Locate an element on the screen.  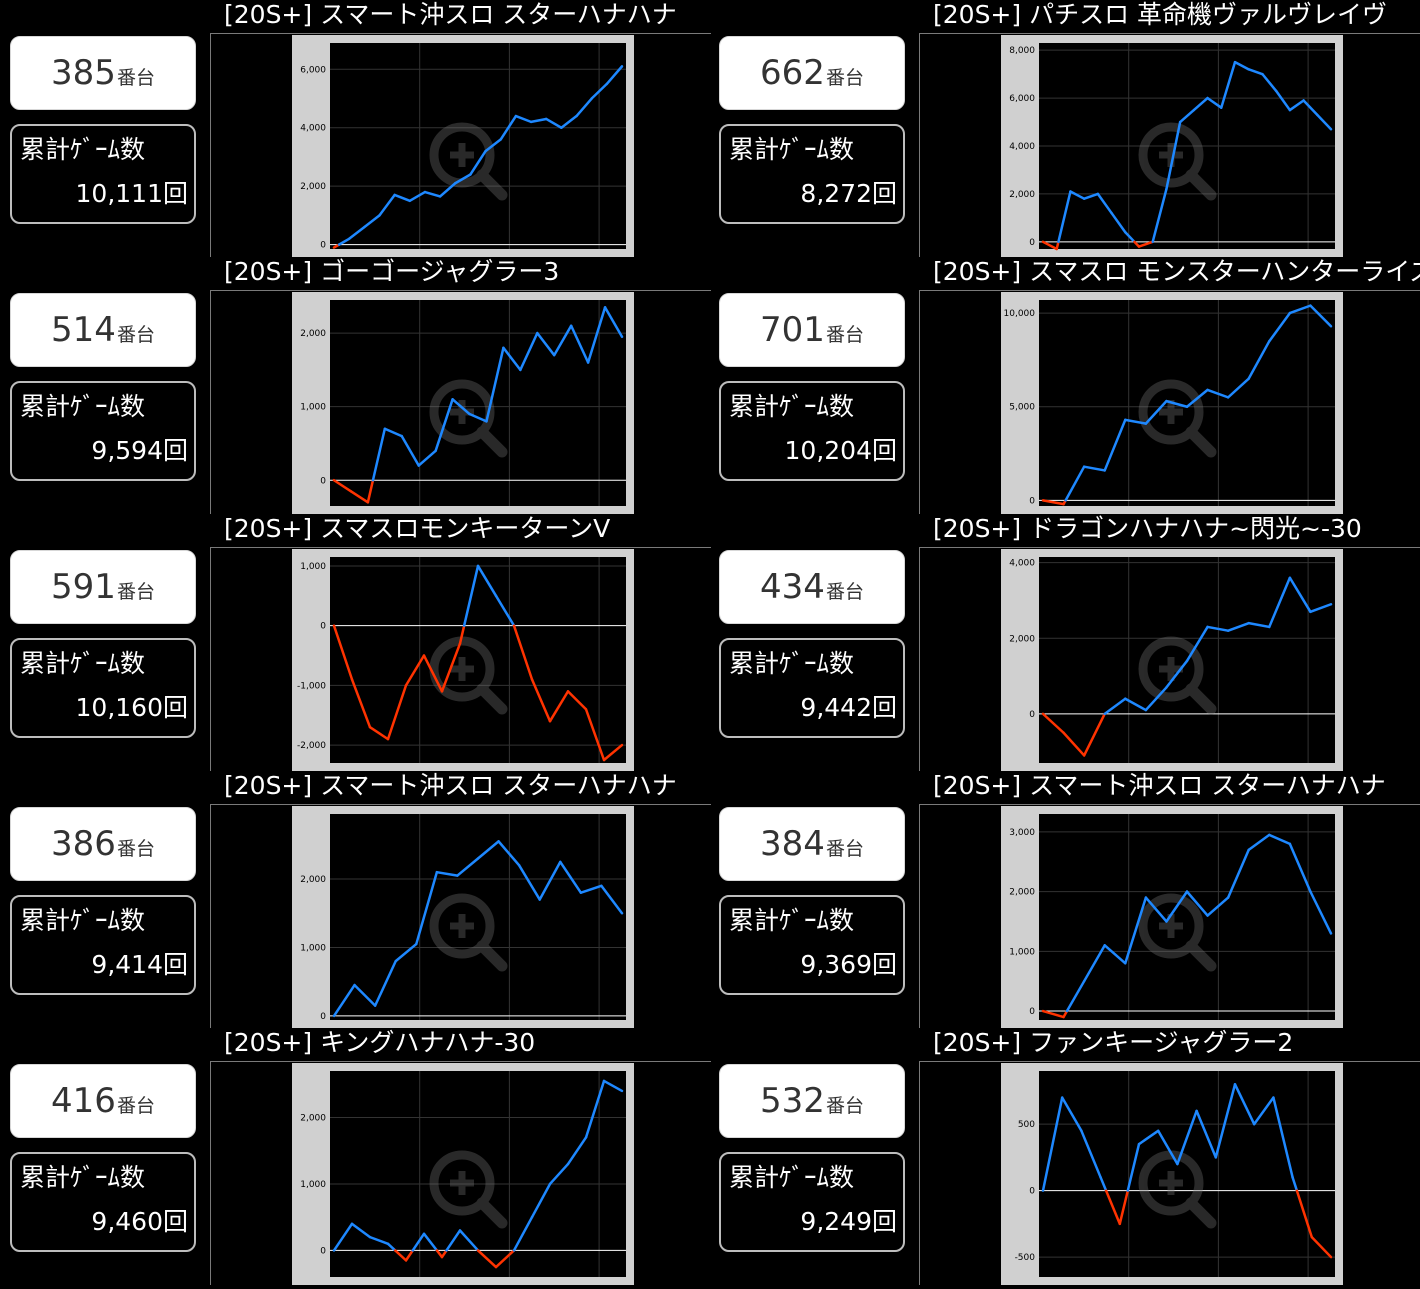
machine-title: [20S+] パチスロ 革命機ヴァルヴレイヴ is located at coordinates (1176, 16).